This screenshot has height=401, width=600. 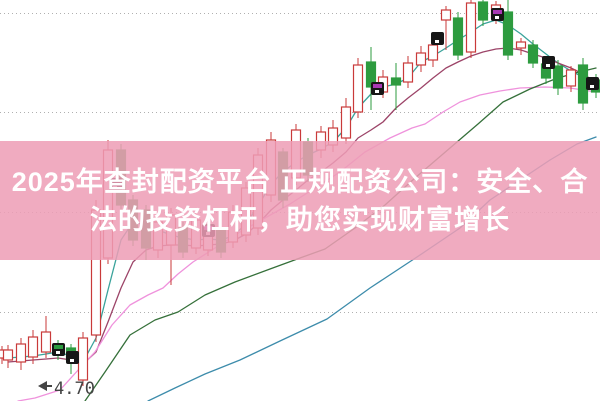 What do you see at coordinates (58, 349) in the screenshot?
I see `green-signal-icon` at bounding box center [58, 349].